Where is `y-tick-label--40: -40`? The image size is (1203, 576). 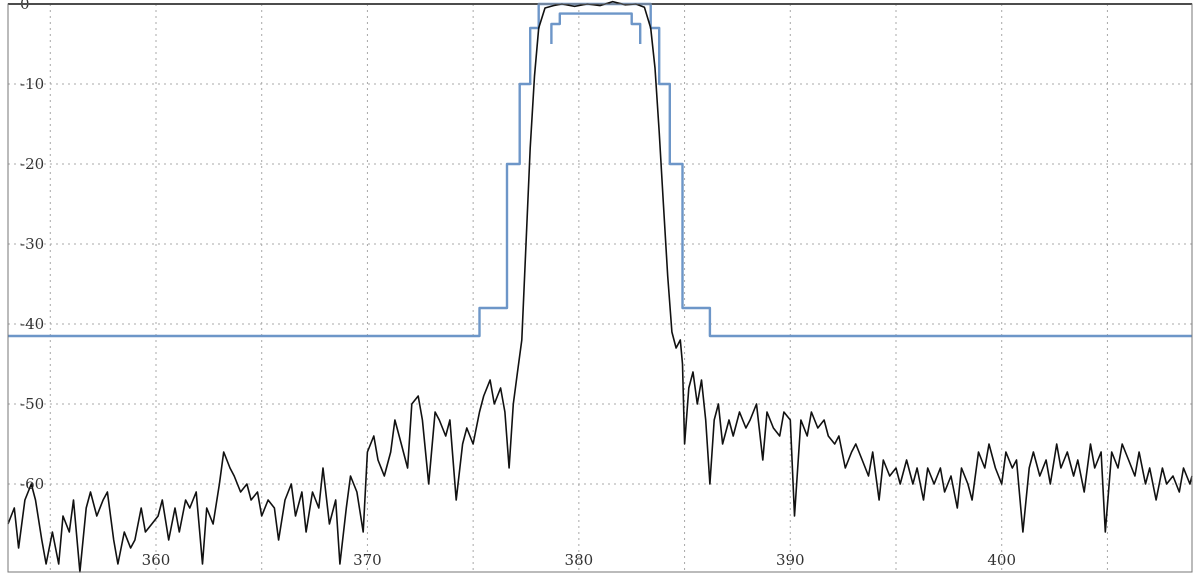
y-tick-label--40: -40 is located at coordinates (32, 324).